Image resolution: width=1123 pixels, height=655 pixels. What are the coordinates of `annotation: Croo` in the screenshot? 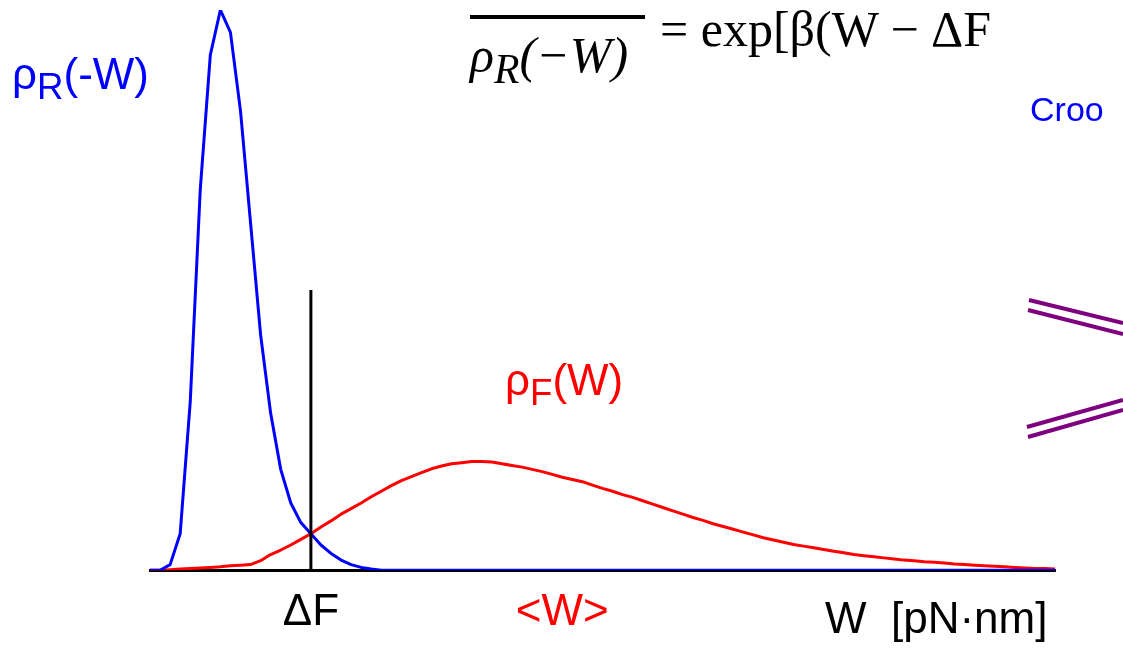 It's located at (1067, 109).